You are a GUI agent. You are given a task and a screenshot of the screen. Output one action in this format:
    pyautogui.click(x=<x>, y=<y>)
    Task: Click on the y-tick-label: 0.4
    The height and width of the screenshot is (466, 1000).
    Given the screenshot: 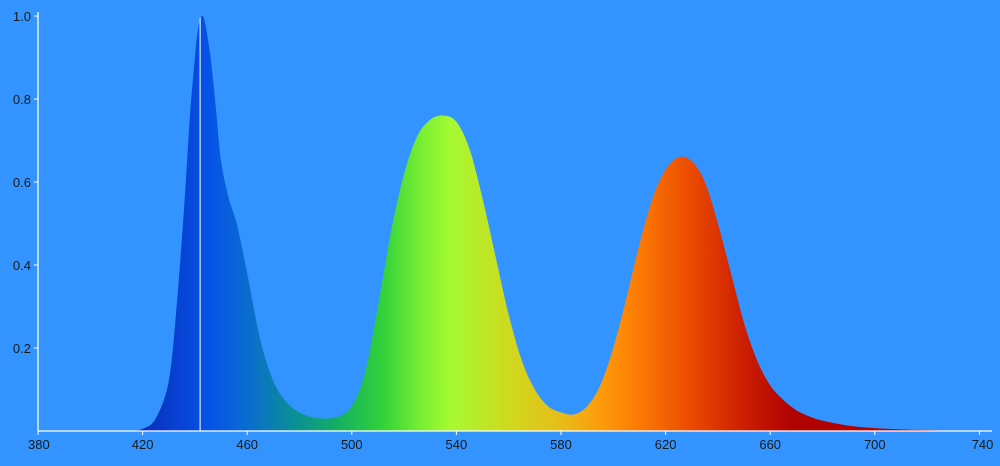 What is the action you would take?
    pyautogui.click(x=22, y=265)
    